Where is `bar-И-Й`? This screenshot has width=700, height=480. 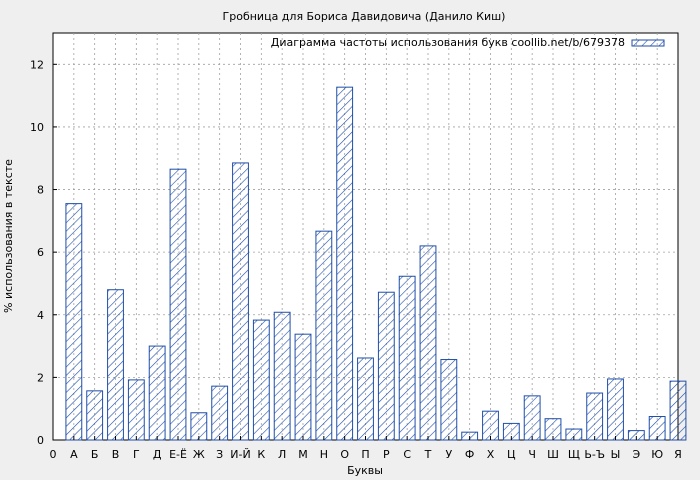
bar-И-Й is located at coordinates (240, 301).